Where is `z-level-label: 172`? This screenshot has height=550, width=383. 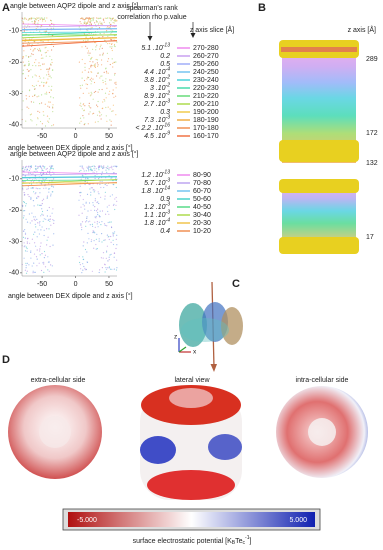 z-level-label: 172 is located at coordinates (372, 133).